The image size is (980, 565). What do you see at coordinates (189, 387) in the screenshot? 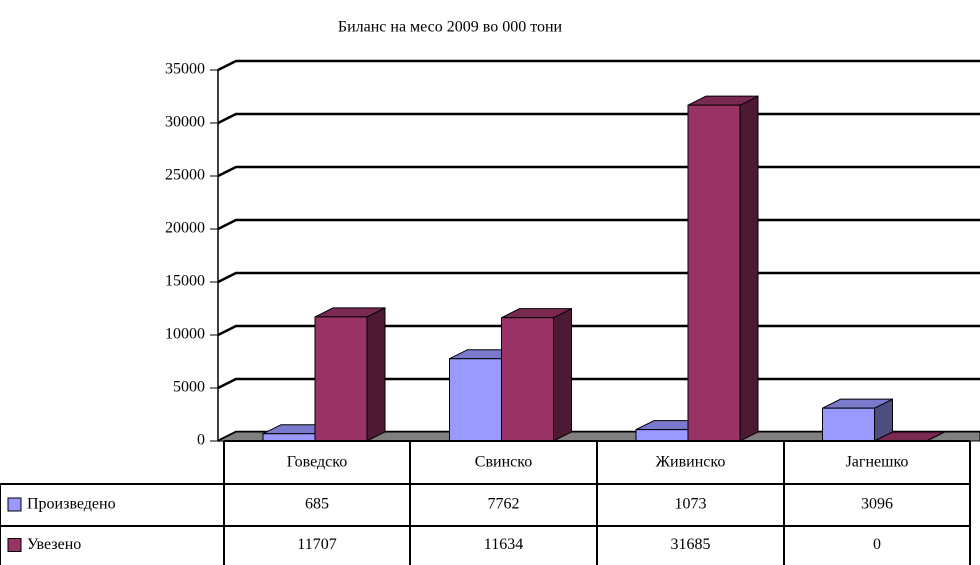
I see `y-tick-label: 5000` at bounding box center [189, 387].